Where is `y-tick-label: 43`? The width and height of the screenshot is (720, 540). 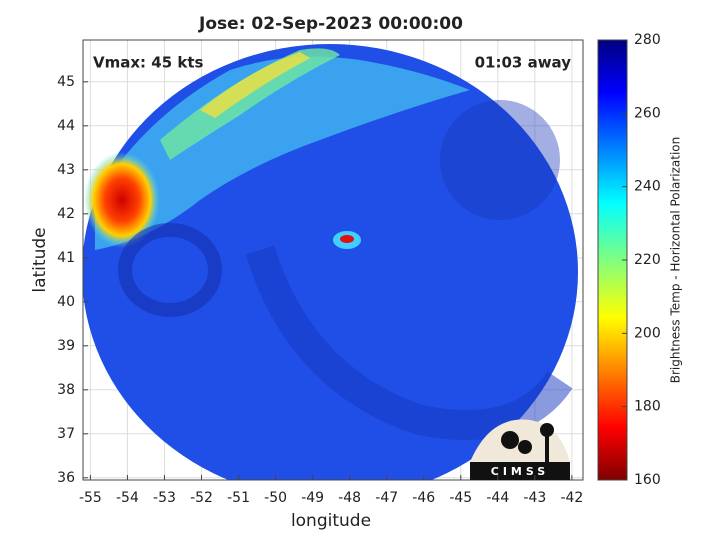
y-tick-label: 43 is located at coordinates (66, 170).